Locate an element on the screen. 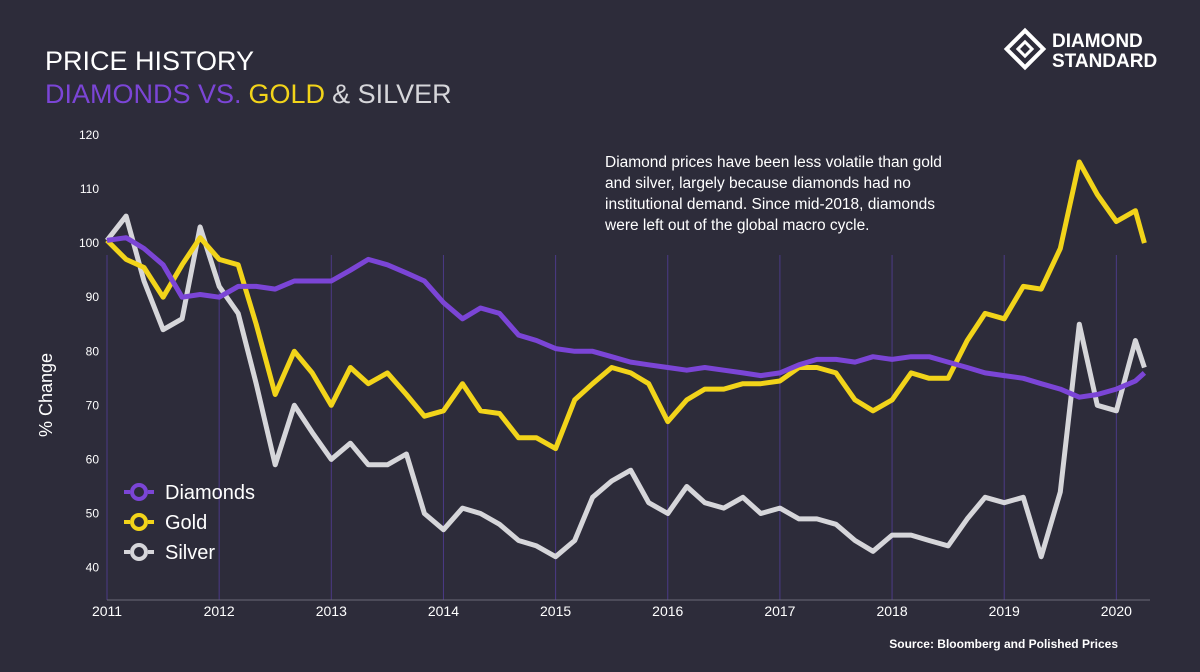 Image resolution: width=1200 pixels, height=672 pixels. y-tick-label: 120 is located at coordinates (89, 135).